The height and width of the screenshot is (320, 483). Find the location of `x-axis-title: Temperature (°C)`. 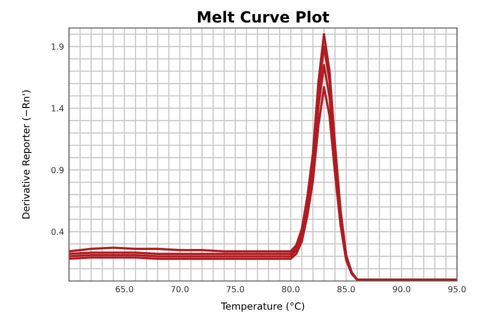

x-axis-title: Temperature (°C) is located at coordinates (262, 307).